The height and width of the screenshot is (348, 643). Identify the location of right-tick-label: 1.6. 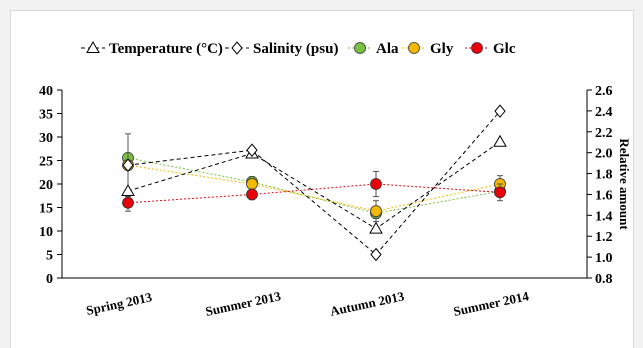
(604, 195).